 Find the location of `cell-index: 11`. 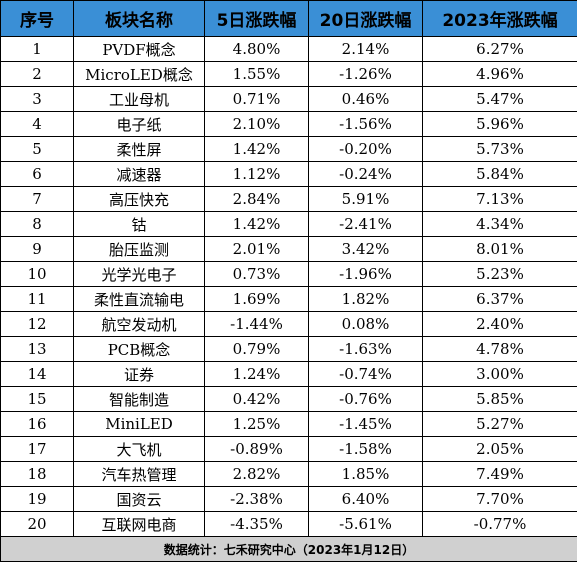

cell-index: 11 is located at coordinates (37, 299).